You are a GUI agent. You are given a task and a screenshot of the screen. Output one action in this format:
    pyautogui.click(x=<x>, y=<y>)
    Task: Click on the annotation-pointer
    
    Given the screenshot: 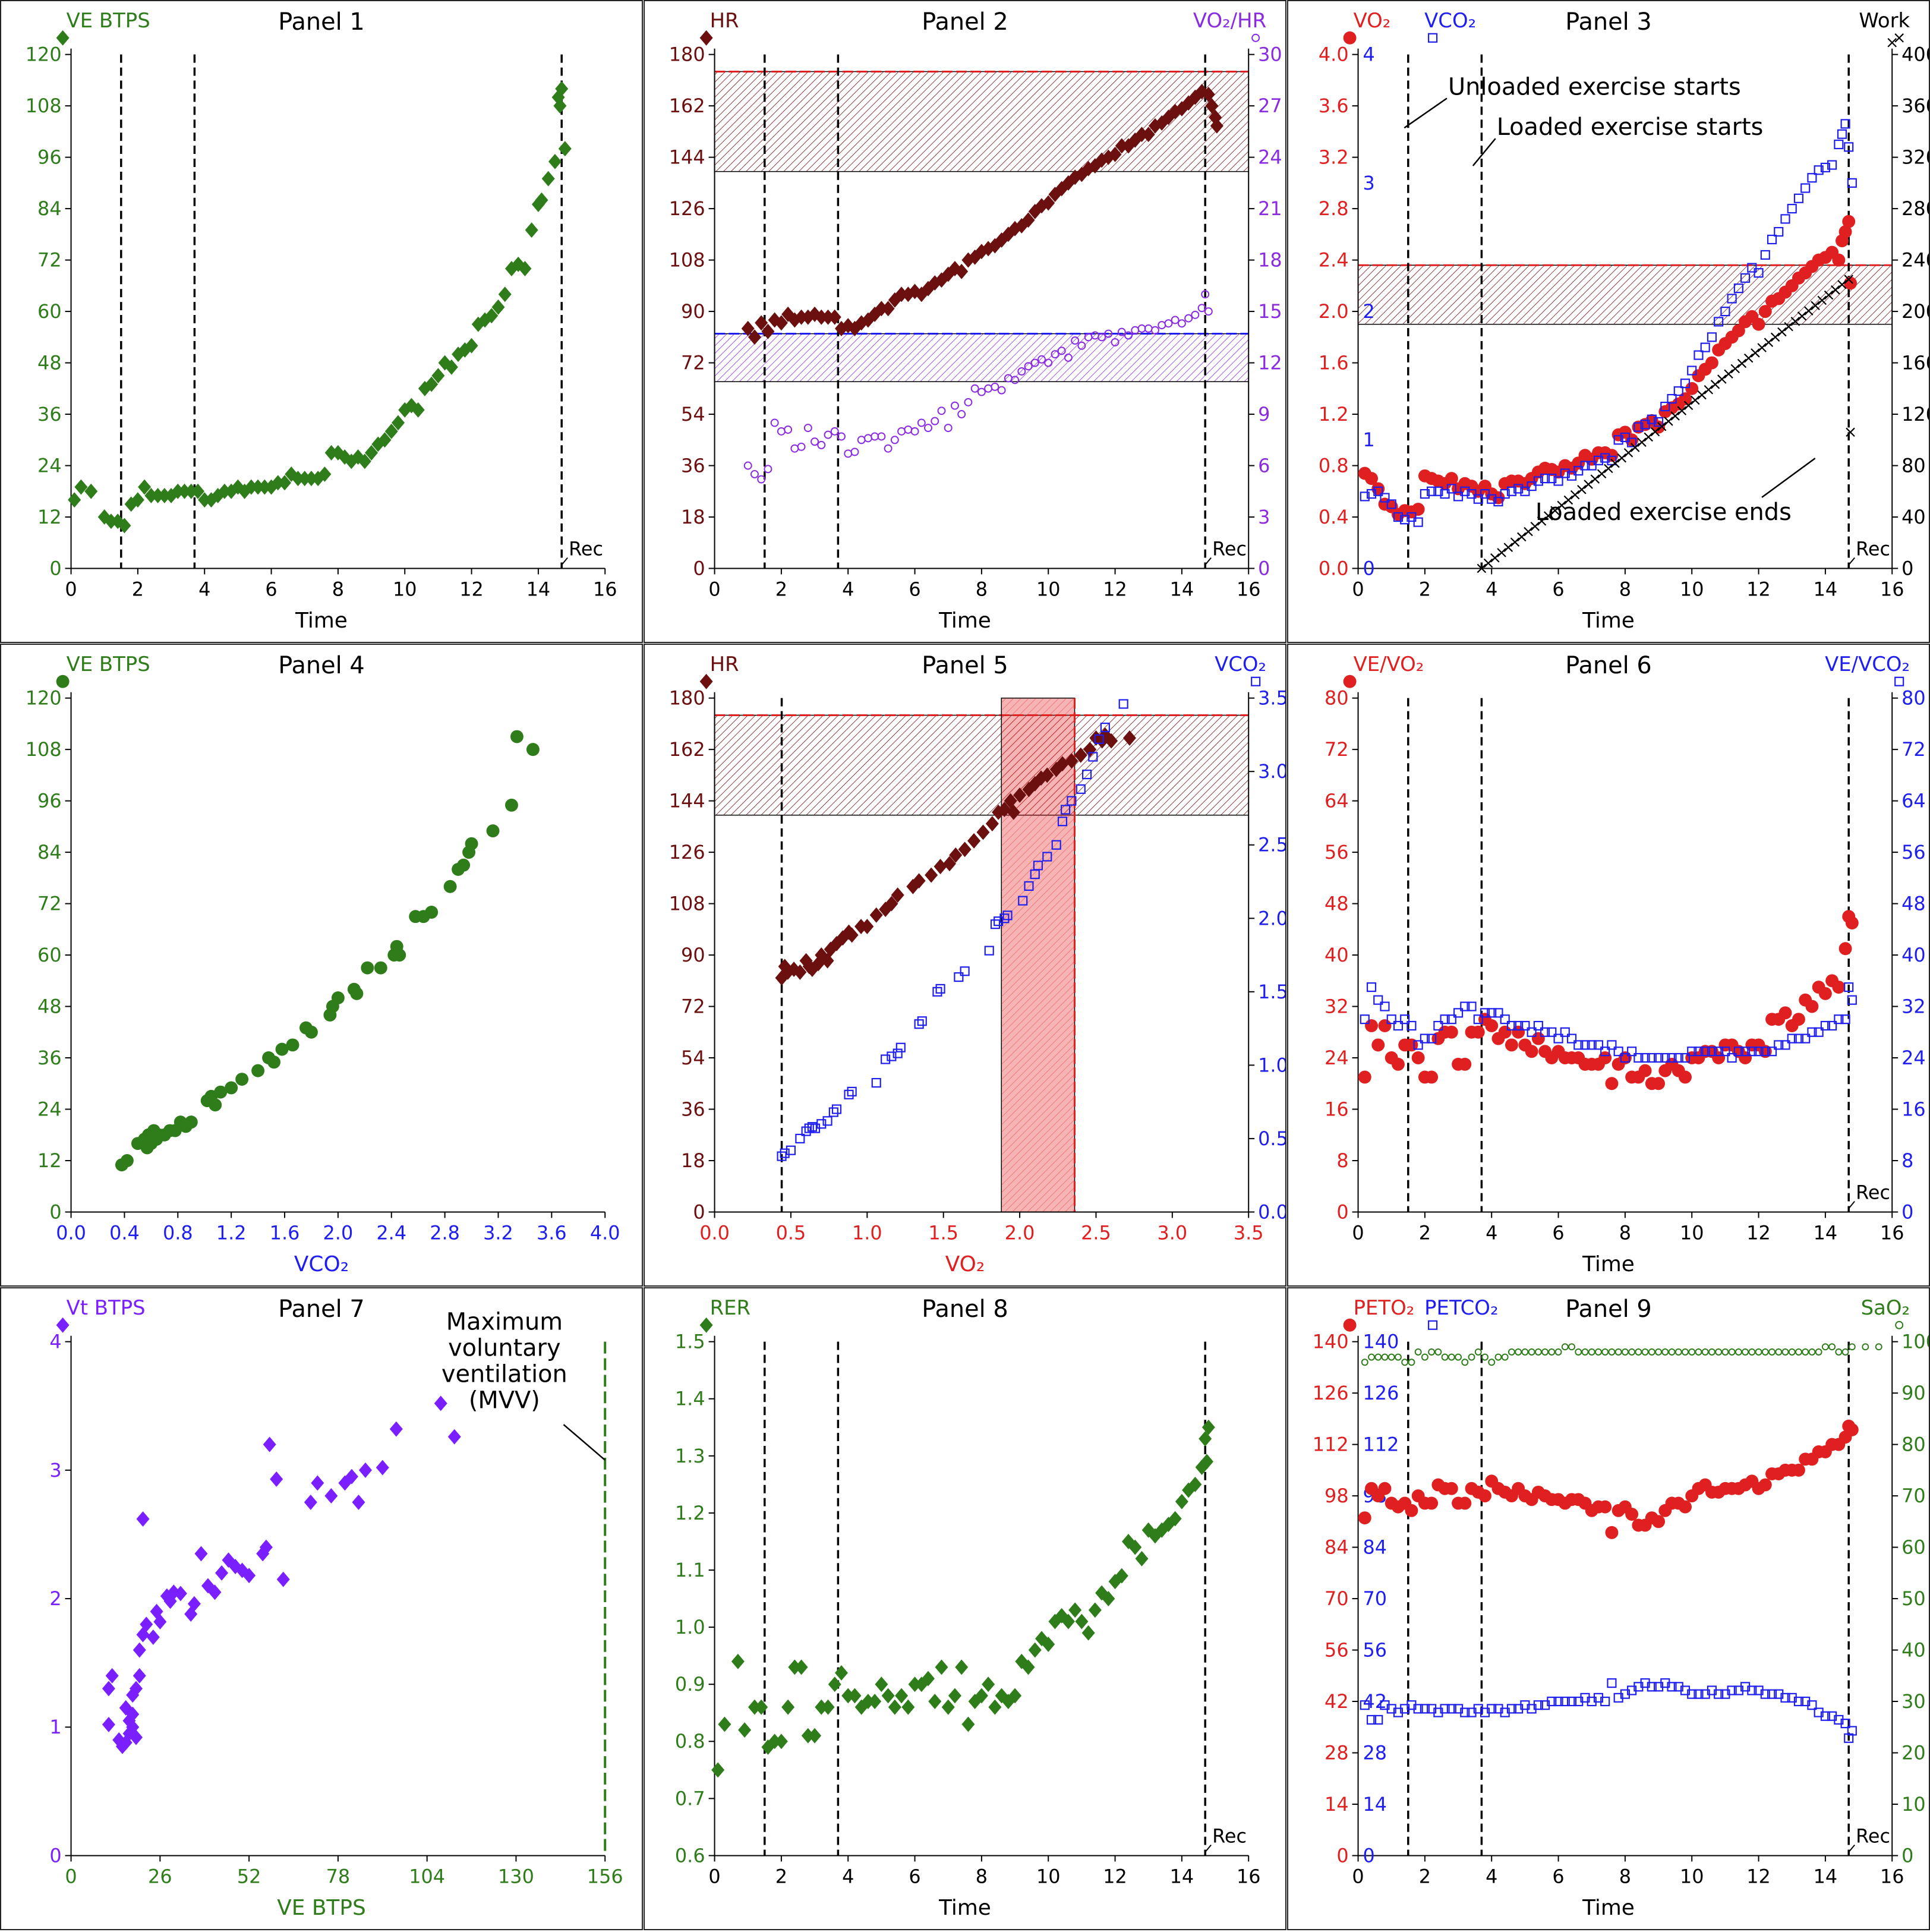 What is the action you would take?
    pyautogui.click(x=1426, y=113)
    